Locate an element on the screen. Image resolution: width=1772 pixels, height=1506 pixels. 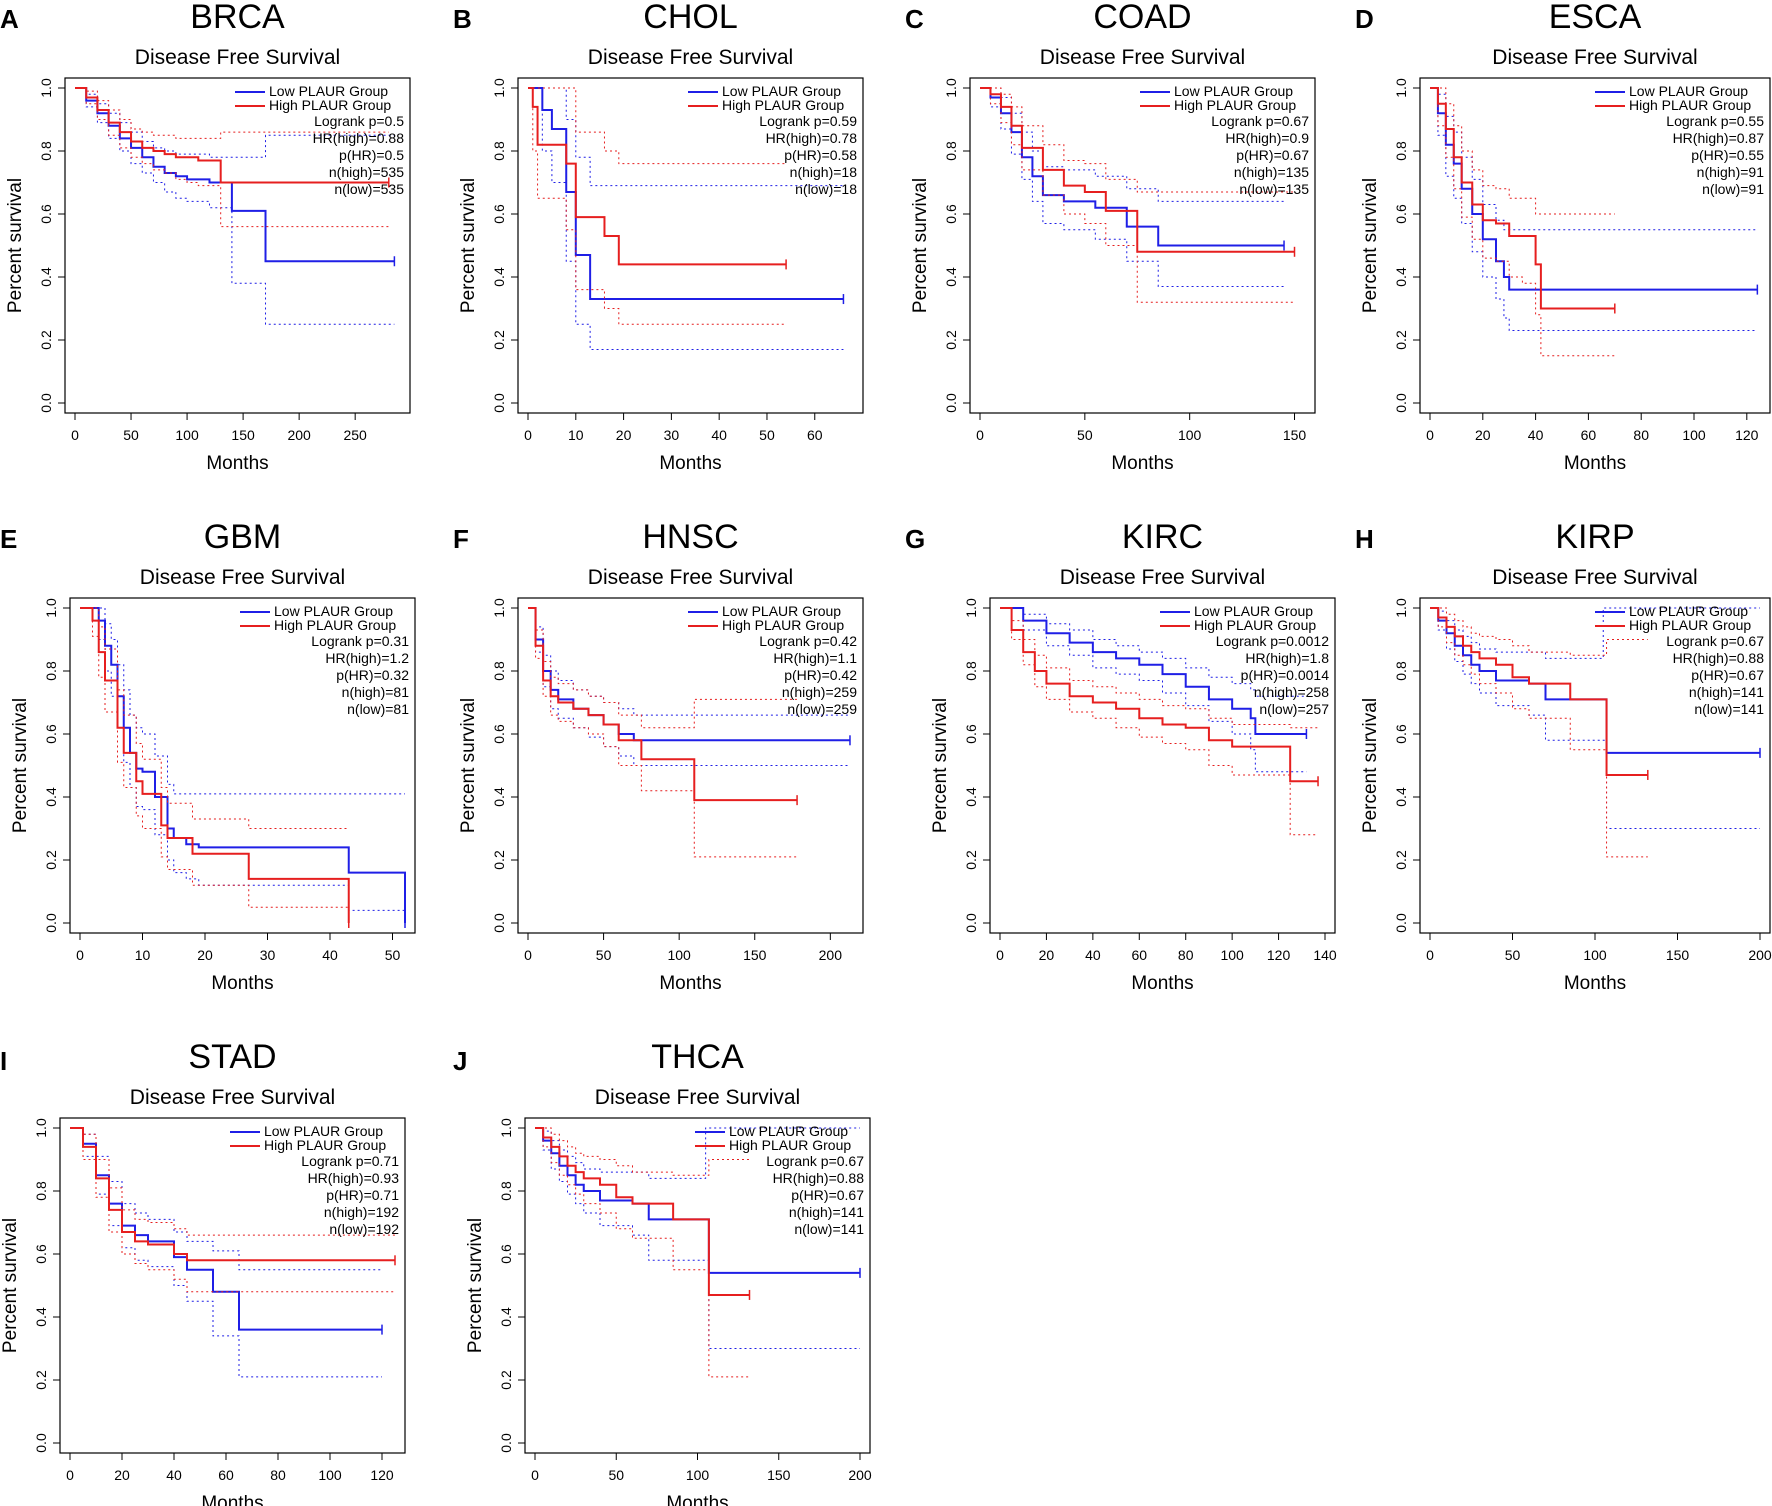
chart-title: HNSC is located at coordinates (690, 537).